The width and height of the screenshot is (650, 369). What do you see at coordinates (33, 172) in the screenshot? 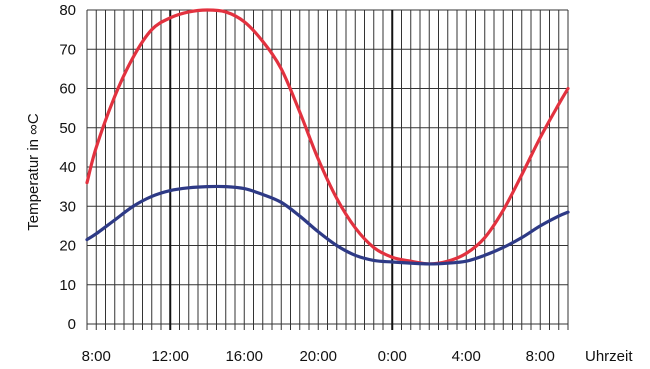
I see `y-axis-label: Temperatur in ∞C` at bounding box center [33, 172].